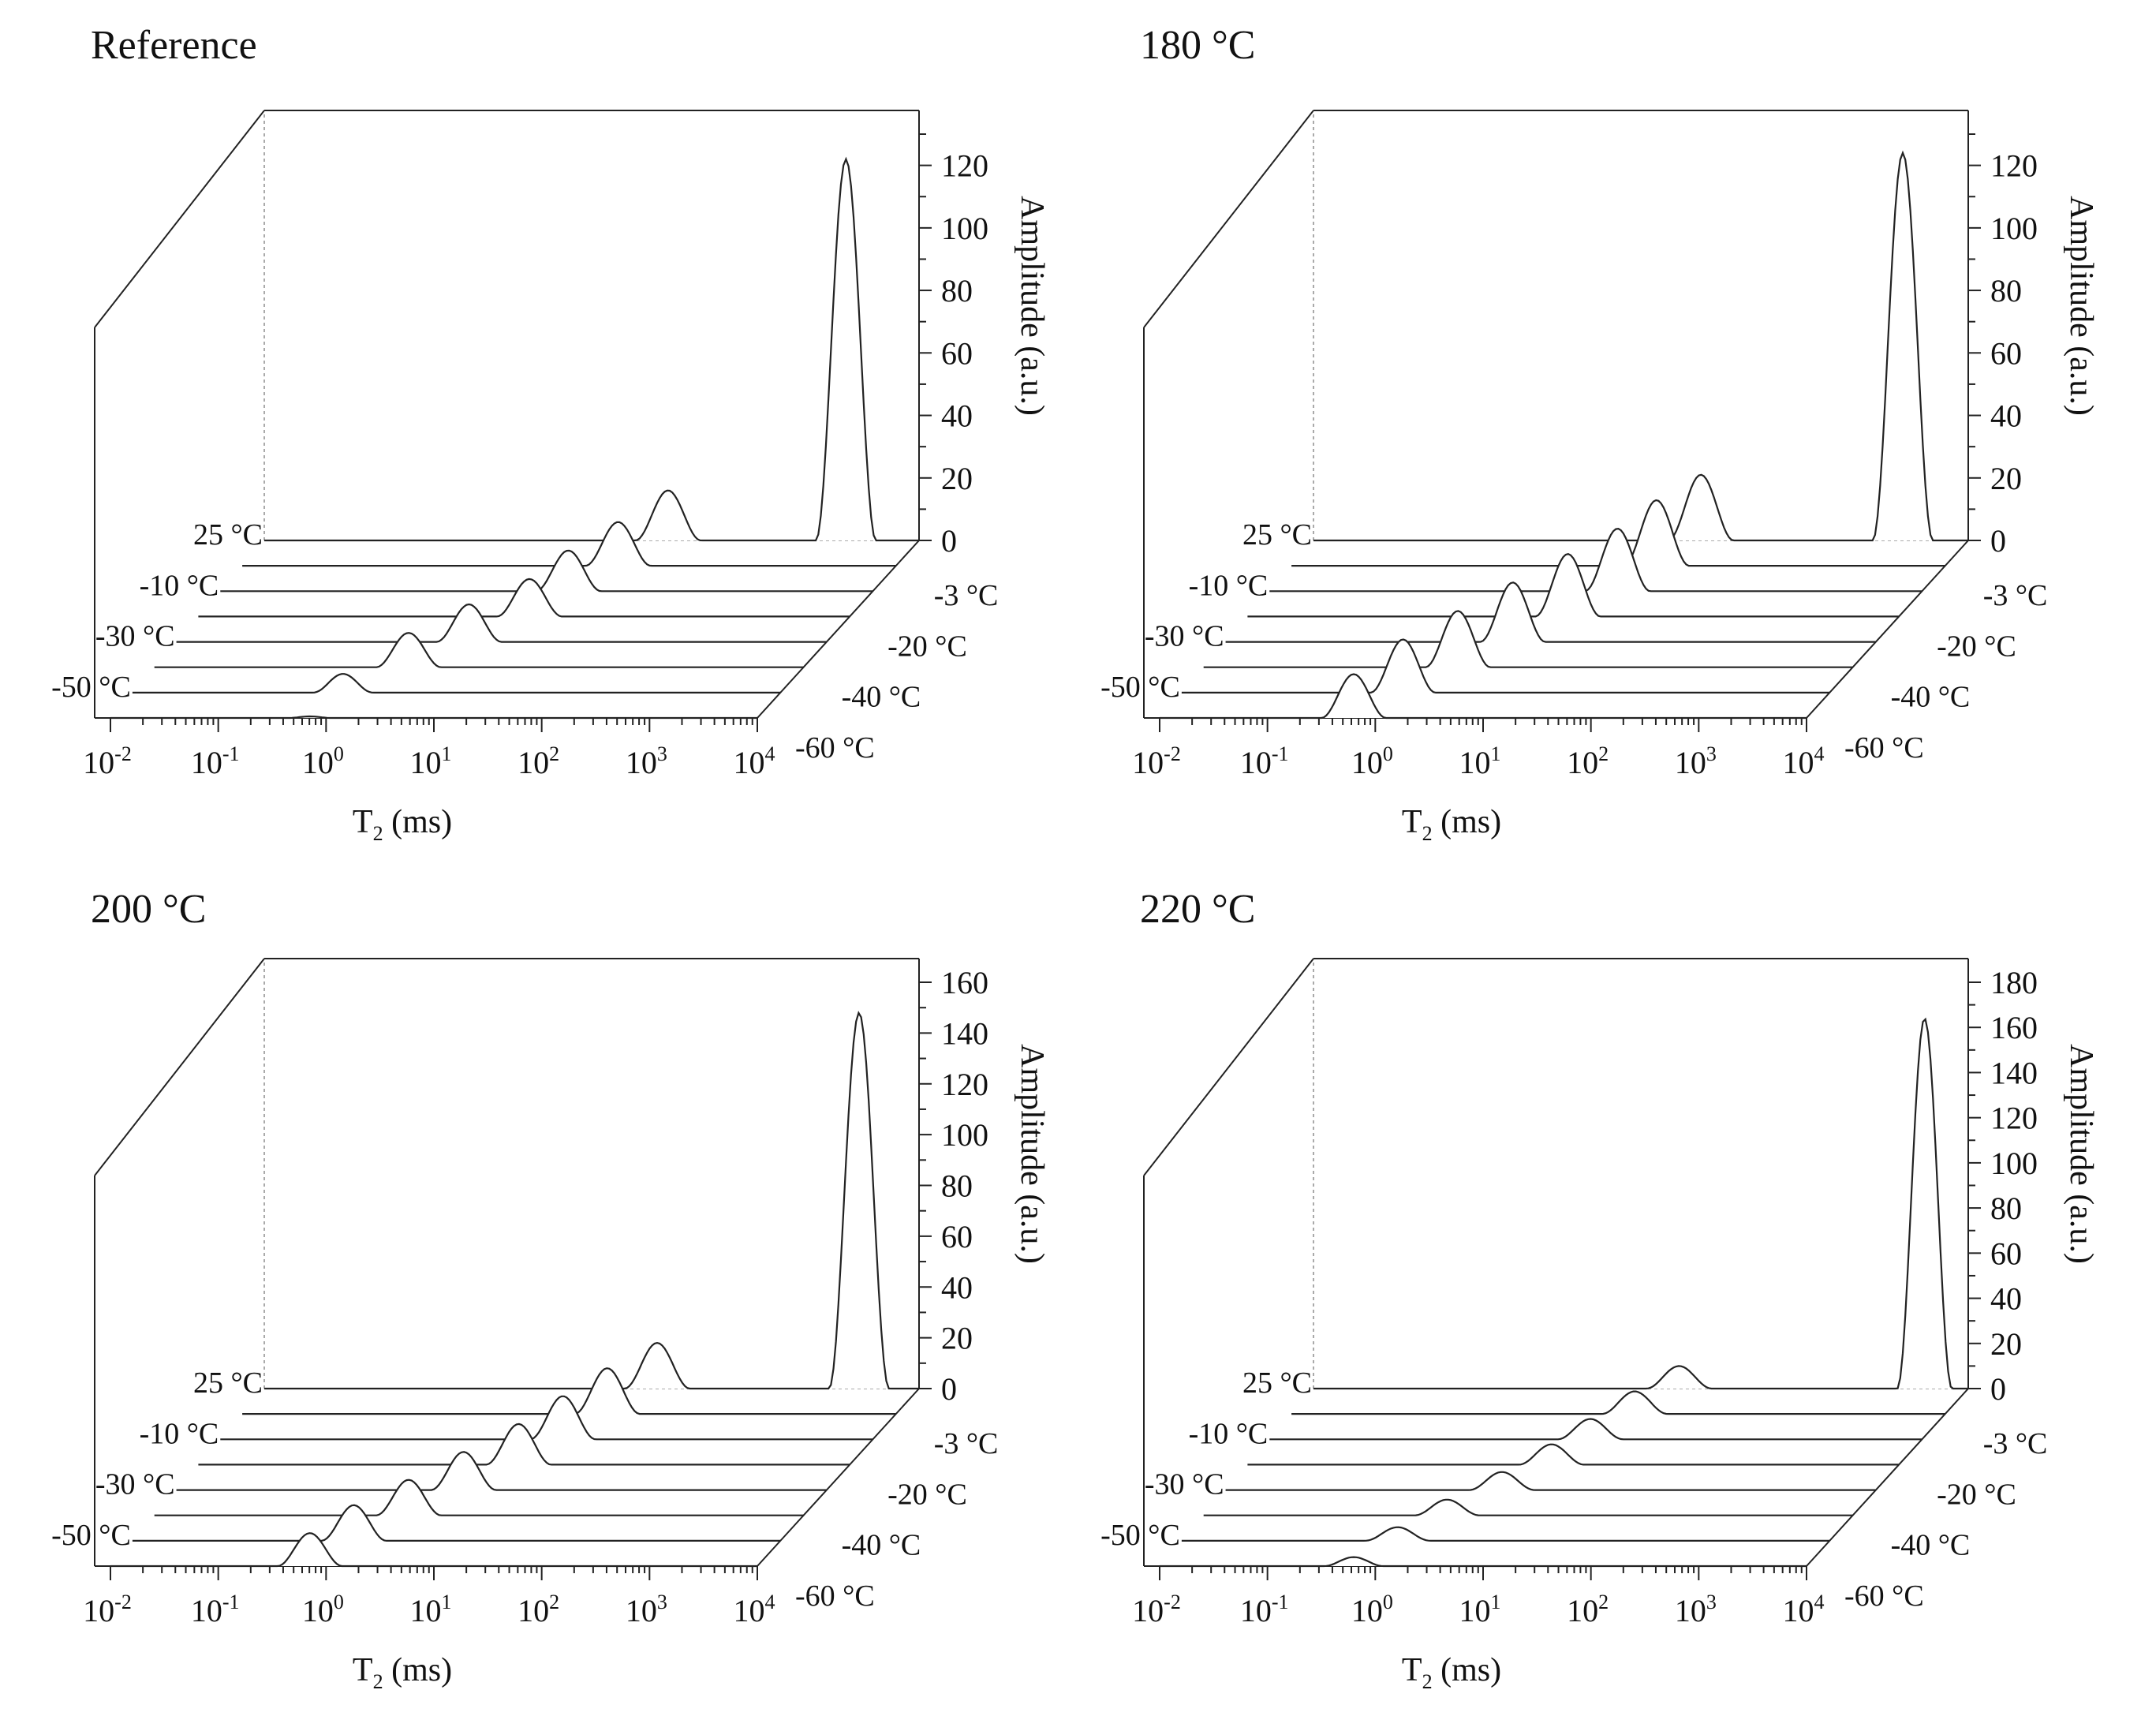  I want to click on x-tick-label: 10², so click(1588, 1609).